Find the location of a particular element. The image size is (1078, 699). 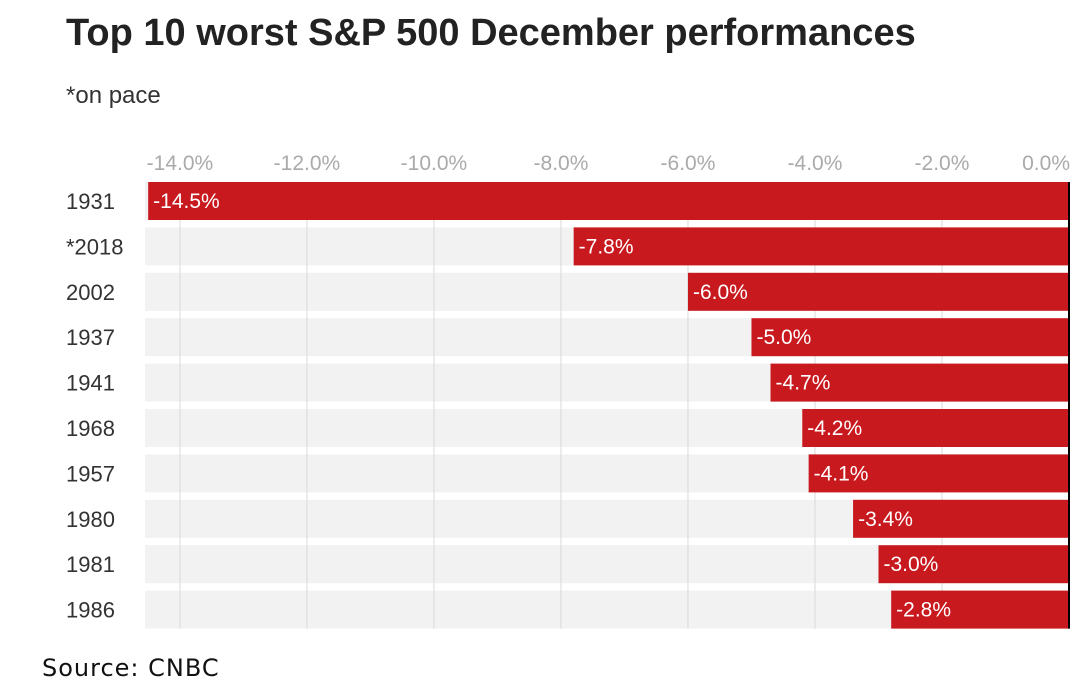

x-tick-label: -2.0% is located at coordinates (942, 163).